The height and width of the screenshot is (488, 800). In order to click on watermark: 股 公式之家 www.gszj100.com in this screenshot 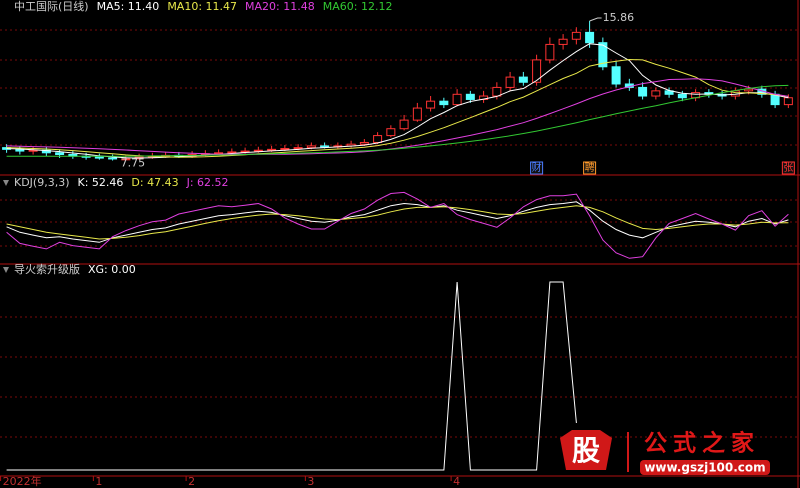, I will do `click(665, 452)`.